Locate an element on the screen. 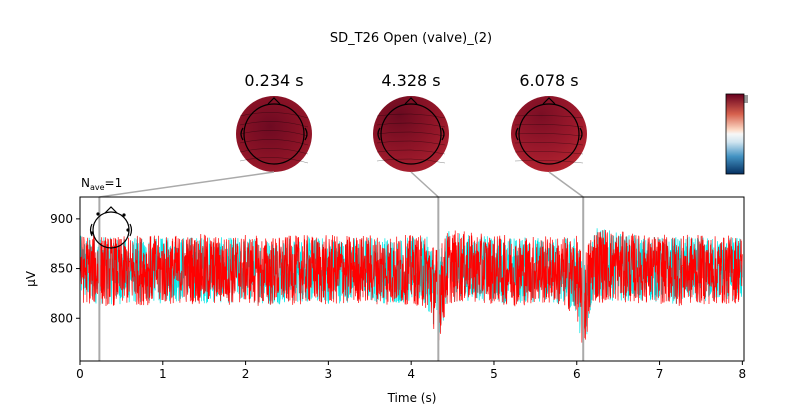 The width and height of the screenshot is (800, 420). colorbar-gradient is located at coordinates (735, 134).